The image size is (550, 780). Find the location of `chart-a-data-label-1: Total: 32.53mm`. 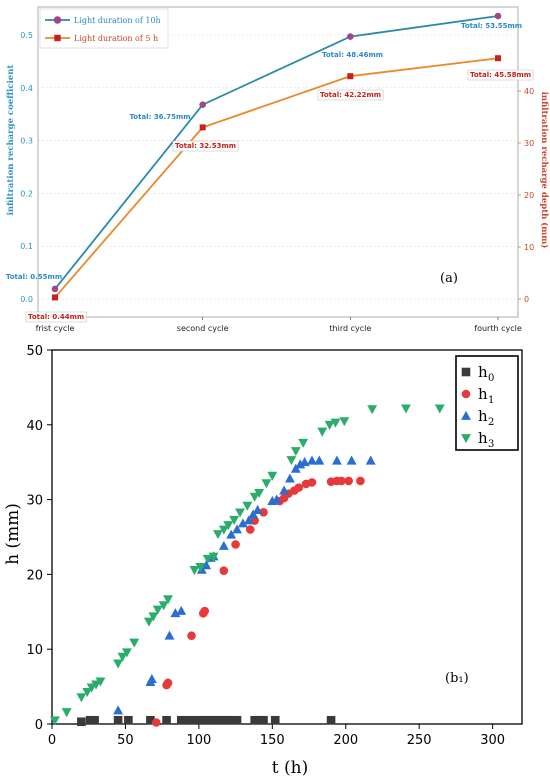

chart-a-data-label-1: Total: 32.53mm is located at coordinates (205, 146).